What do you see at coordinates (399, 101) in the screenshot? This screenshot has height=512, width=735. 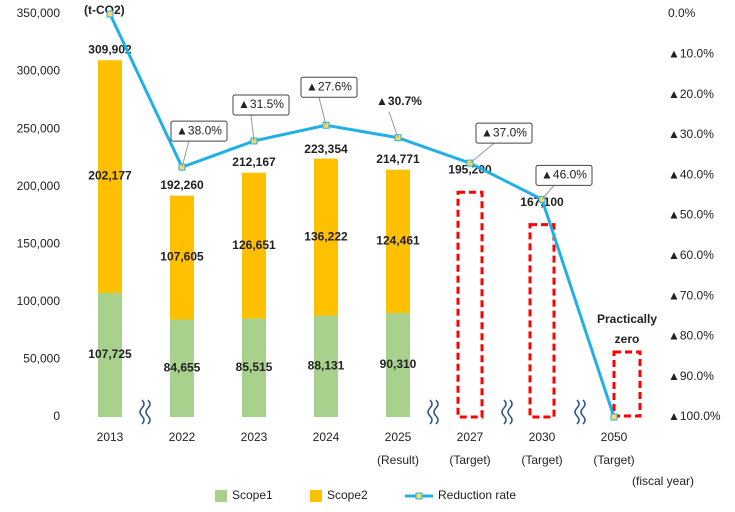 I see `rate-label: ▲30.7%` at bounding box center [399, 101].